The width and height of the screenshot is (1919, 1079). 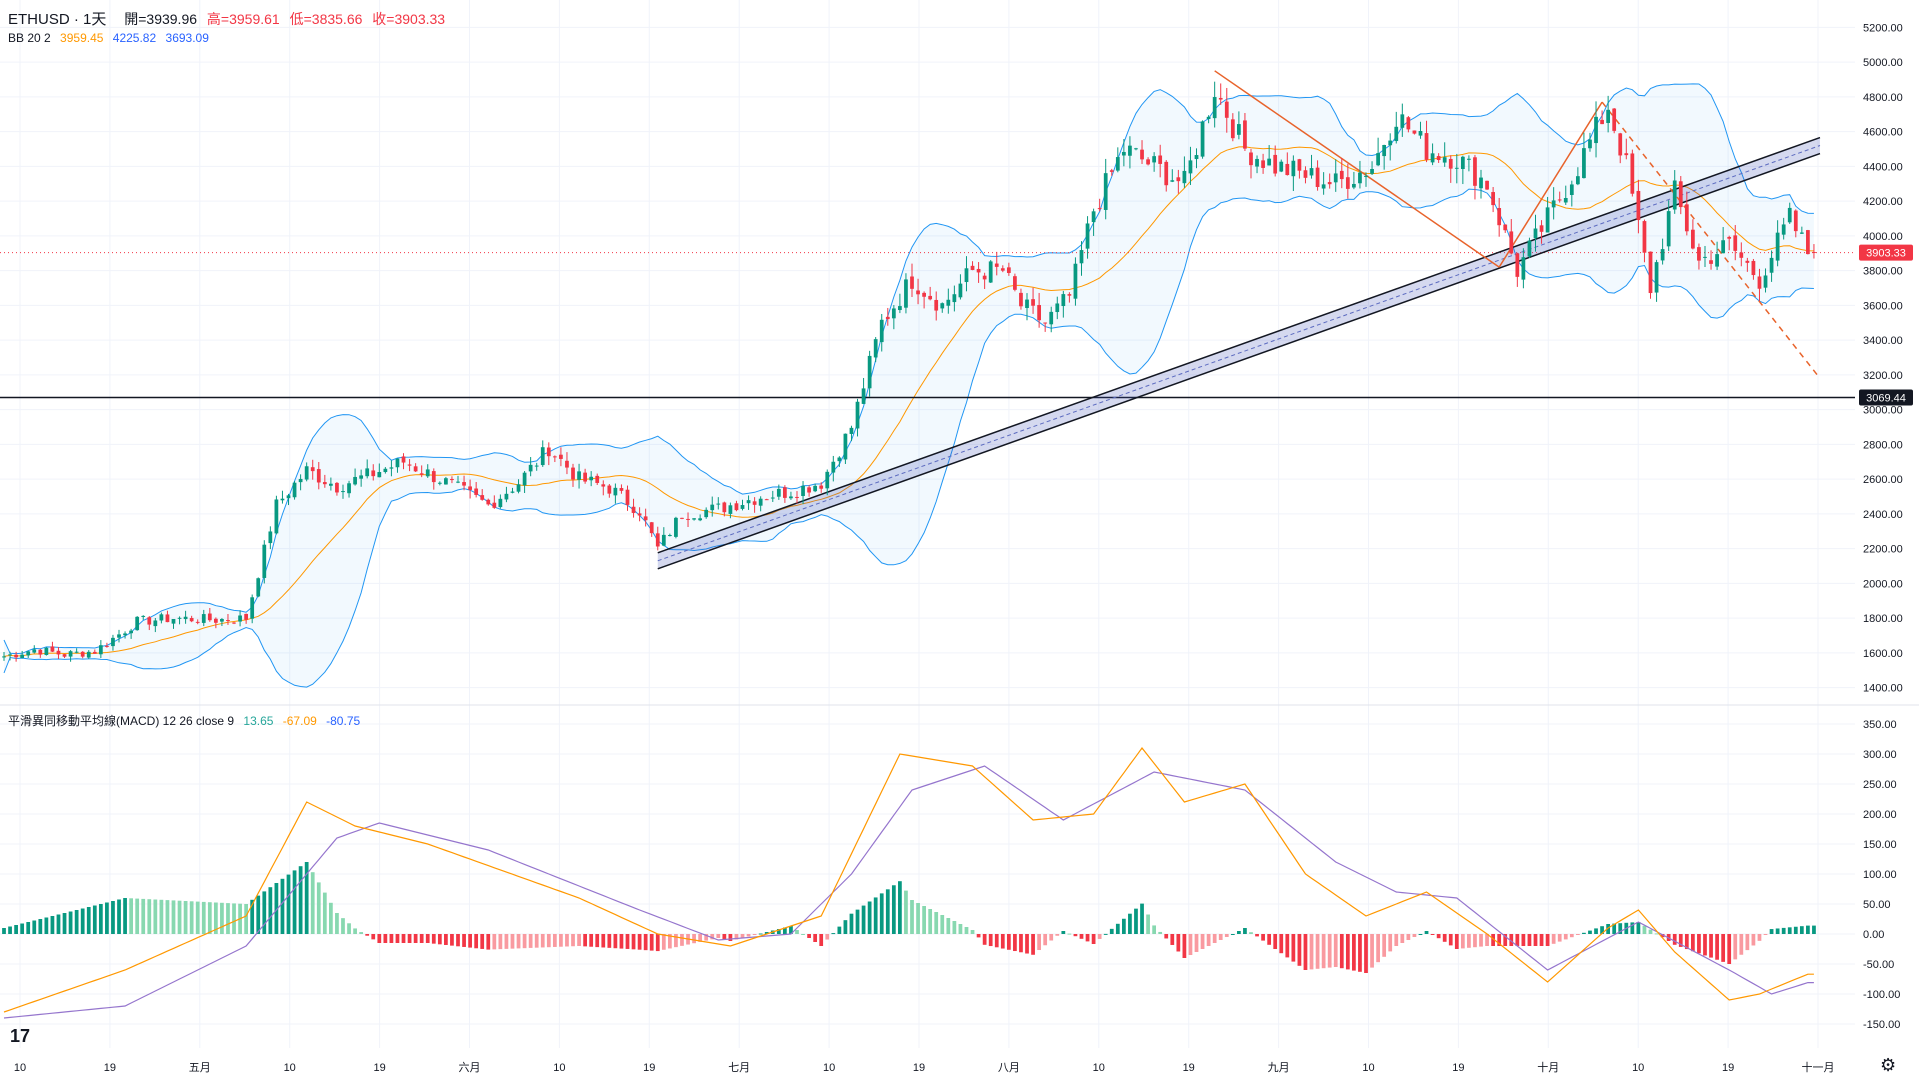 What do you see at coordinates (20, 1036) in the screenshot?
I see `tradingview-logo-icon: 17` at bounding box center [20, 1036].